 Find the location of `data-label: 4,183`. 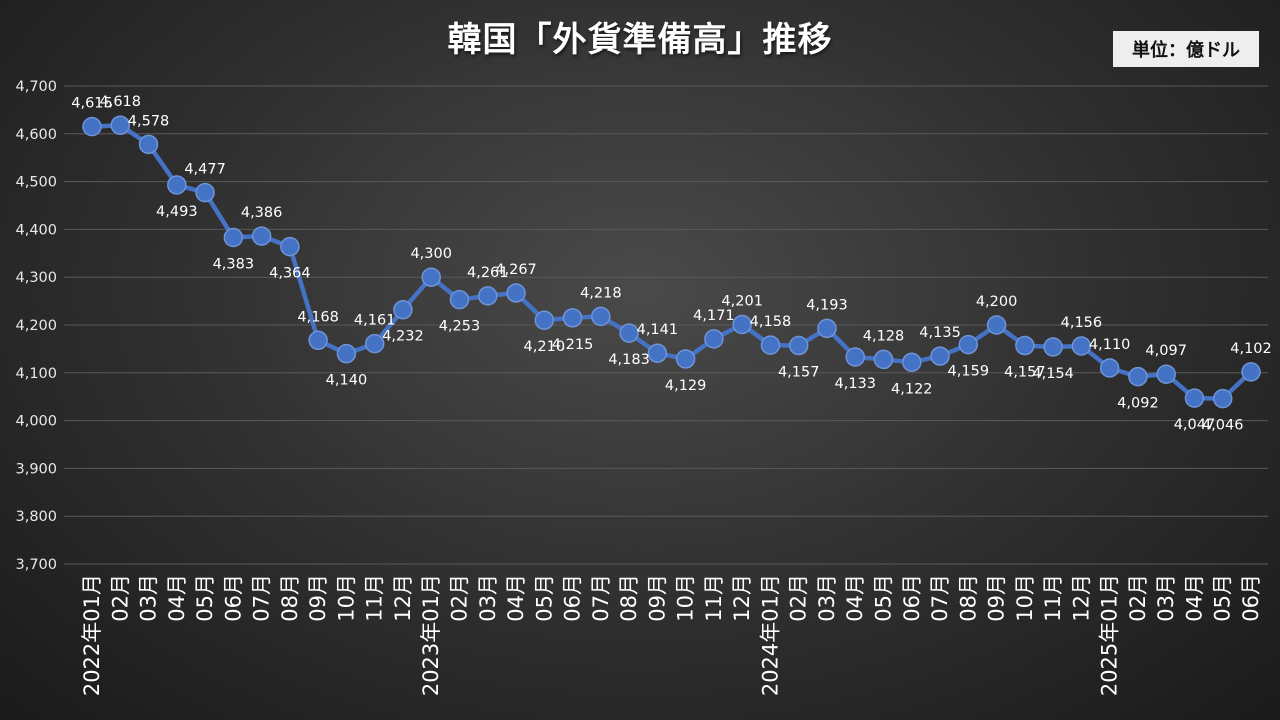

data-label: 4,183 is located at coordinates (629, 360).